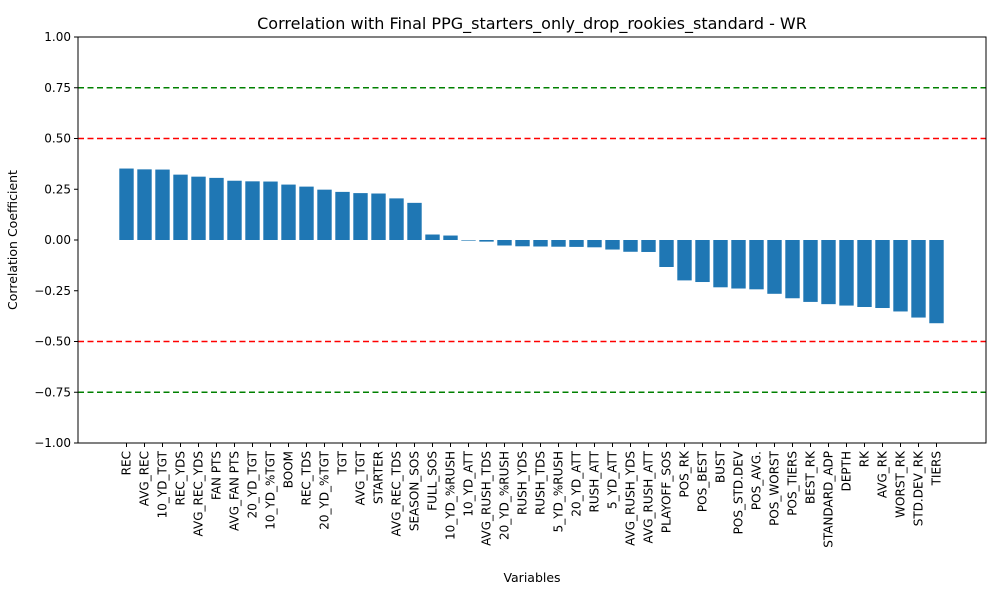 This screenshot has width=1000, height=600. Describe the element at coordinates (57, 189) in the screenshot. I see `y-tick-label: 0.25` at that location.